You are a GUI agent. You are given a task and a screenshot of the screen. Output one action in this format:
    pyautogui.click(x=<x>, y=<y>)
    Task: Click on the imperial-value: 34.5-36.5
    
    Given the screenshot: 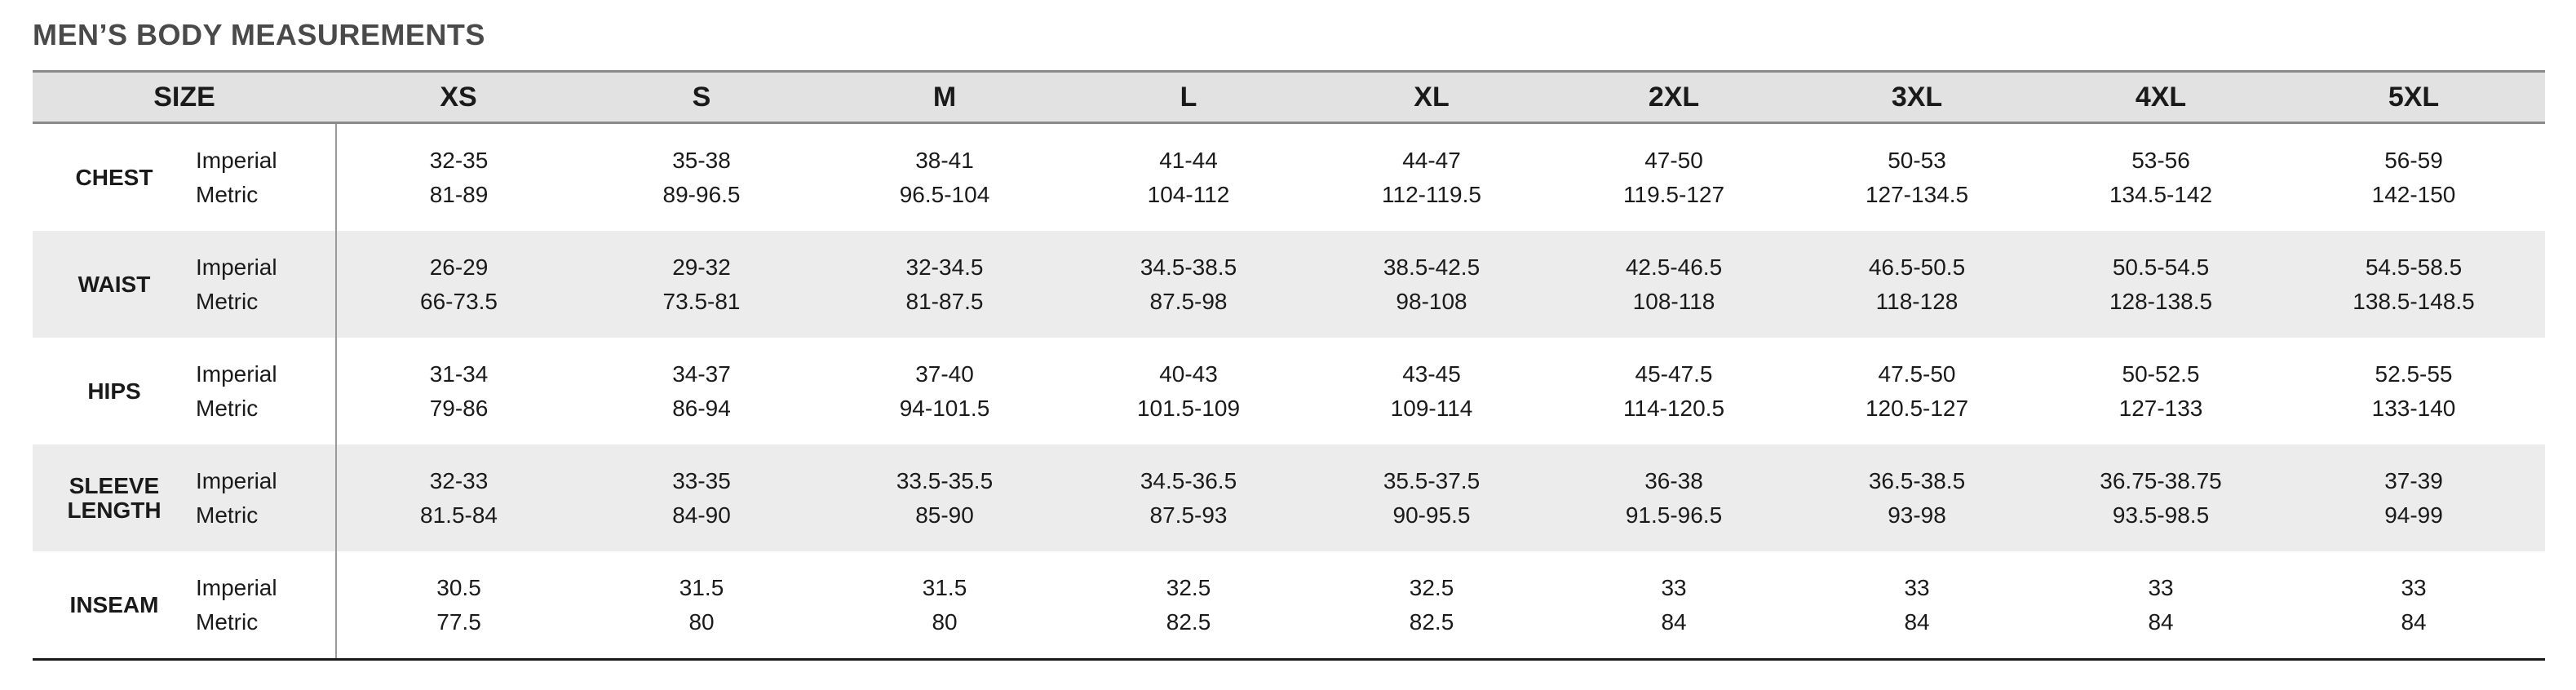 What is the action you would take?
    pyautogui.click(x=1188, y=480)
    